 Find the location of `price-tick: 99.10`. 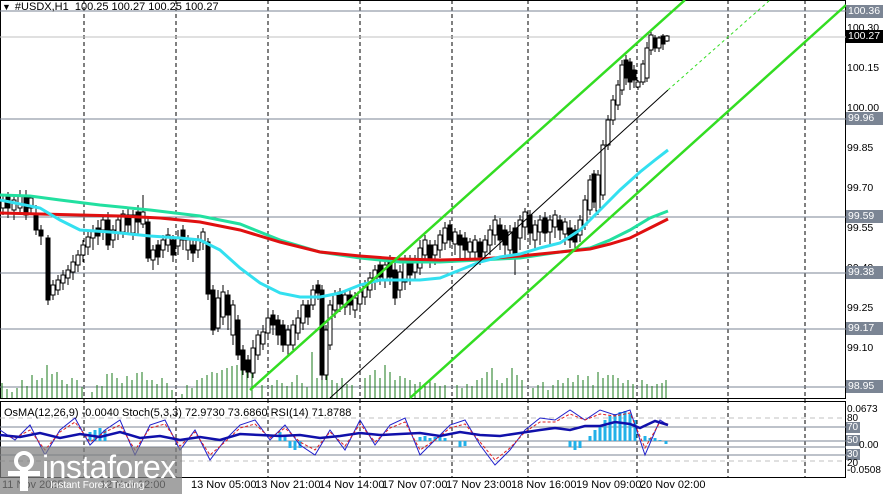

price-tick: 99.10 is located at coordinates (860, 348).